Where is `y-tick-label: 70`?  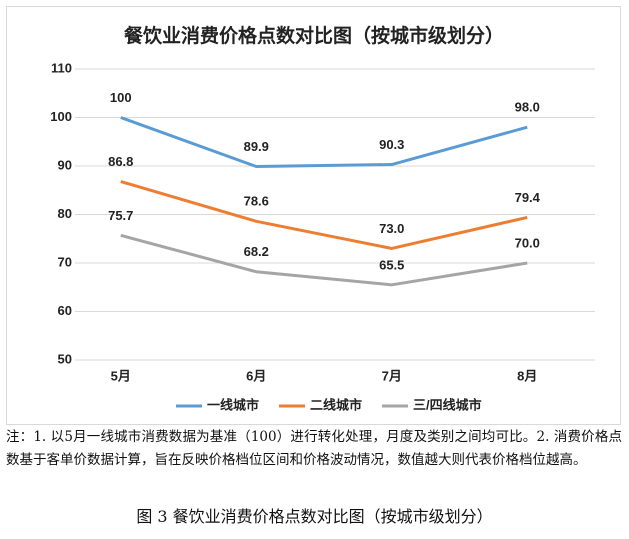 y-tick-label: 70 is located at coordinates (65, 261).